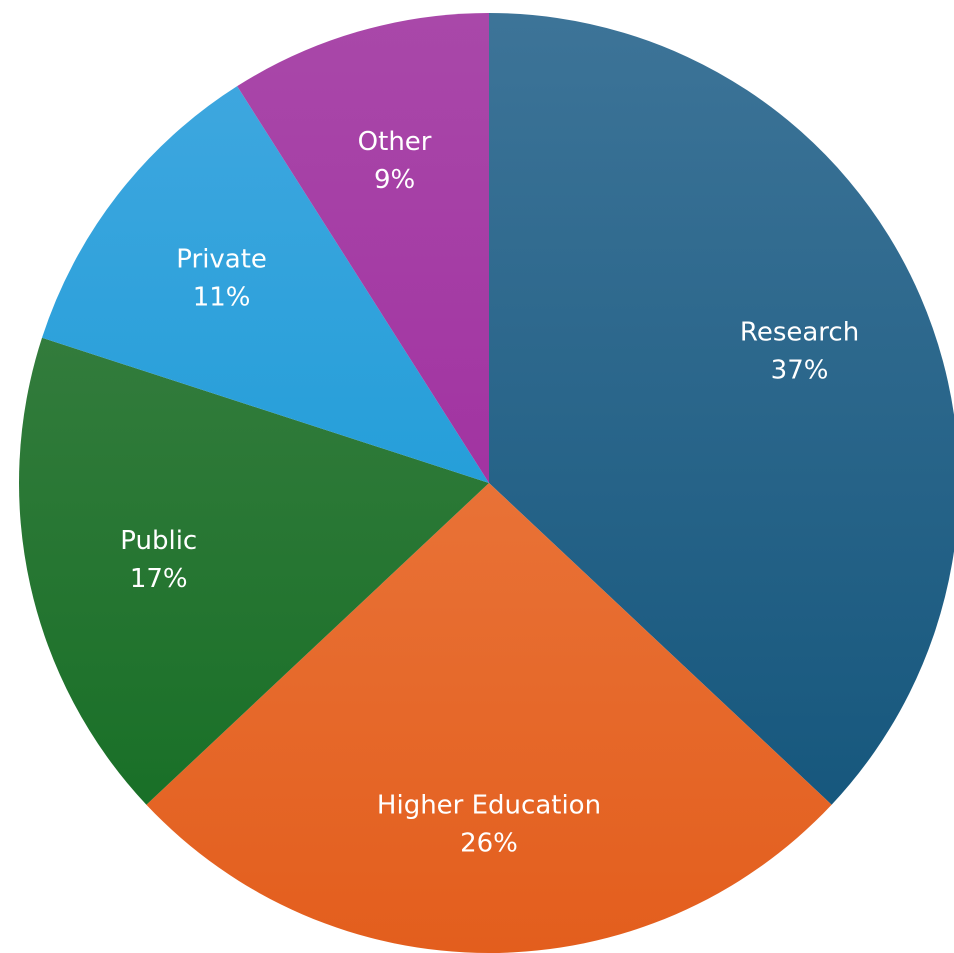 The image size is (954, 953). What do you see at coordinates (159, 579) in the screenshot?
I see `slice-value-public: 17%` at bounding box center [159, 579].